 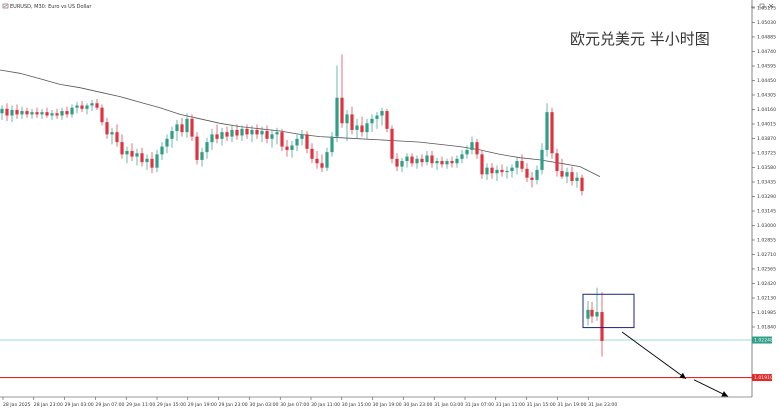 I want to click on time-tick-label: 29 Jan 03:00, so click(x=79, y=405).